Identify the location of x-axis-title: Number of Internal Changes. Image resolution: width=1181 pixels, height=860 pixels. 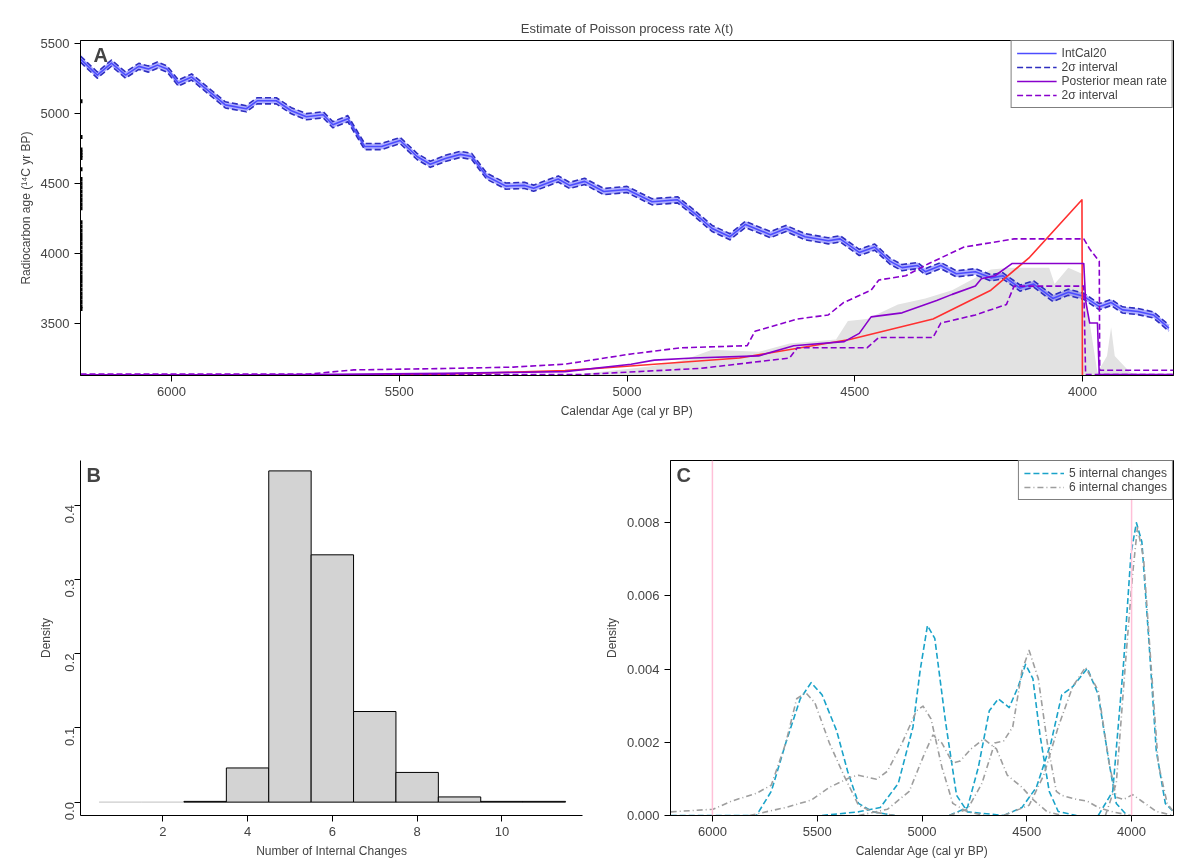
(331, 850).